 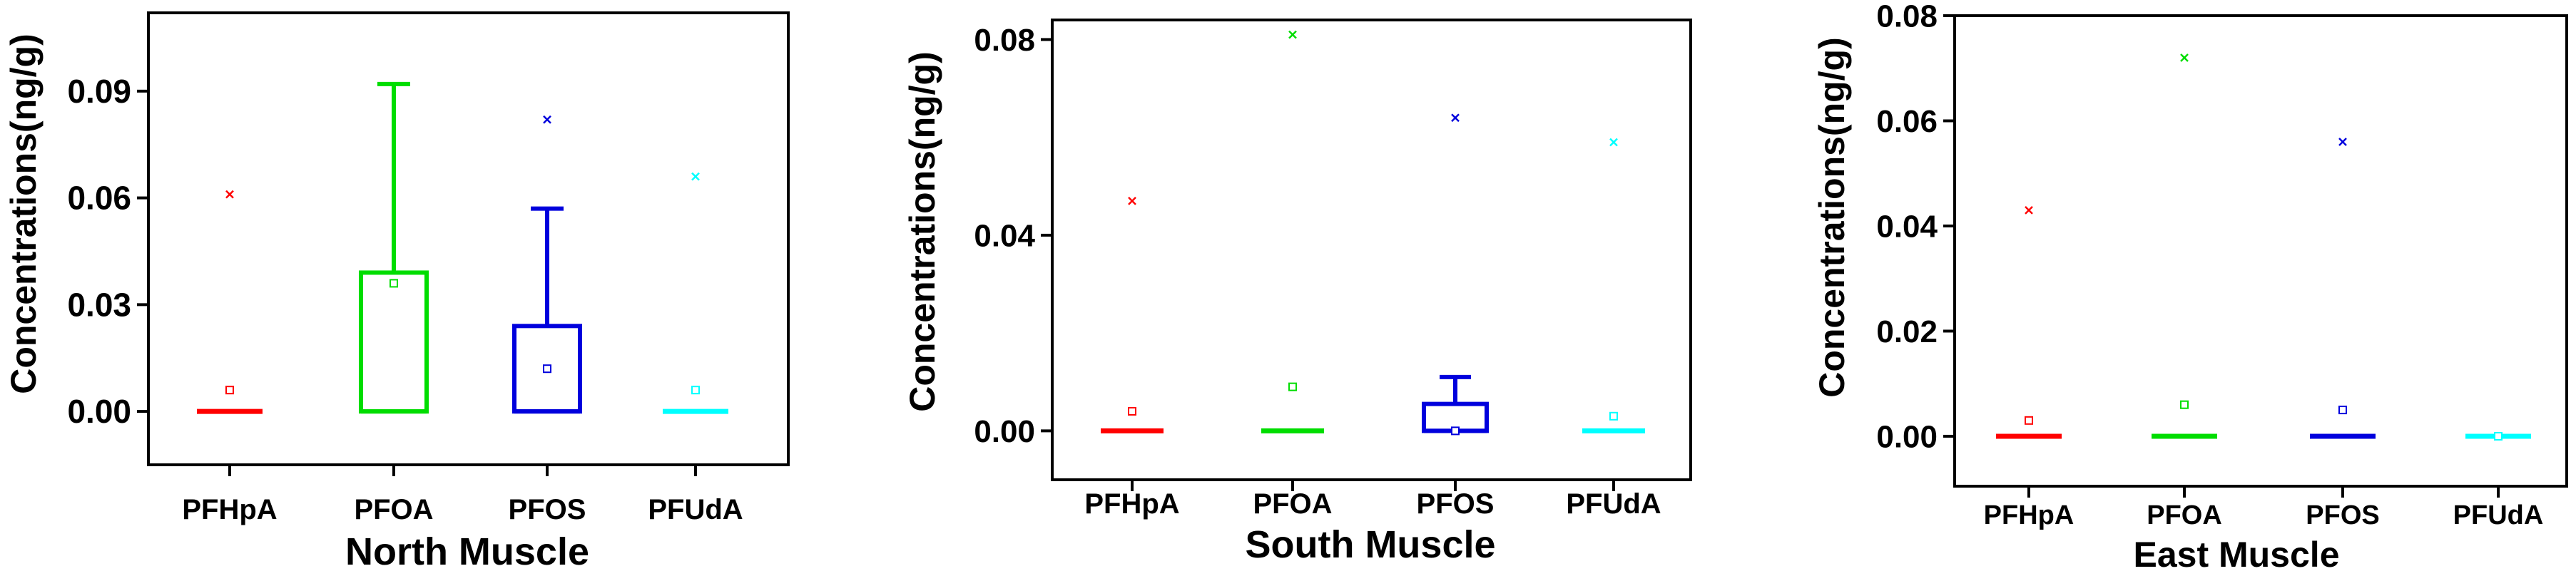 What do you see at coordinates (394, 342) in the screenshot?
I see `box-body` at bounding box center [394, 342].